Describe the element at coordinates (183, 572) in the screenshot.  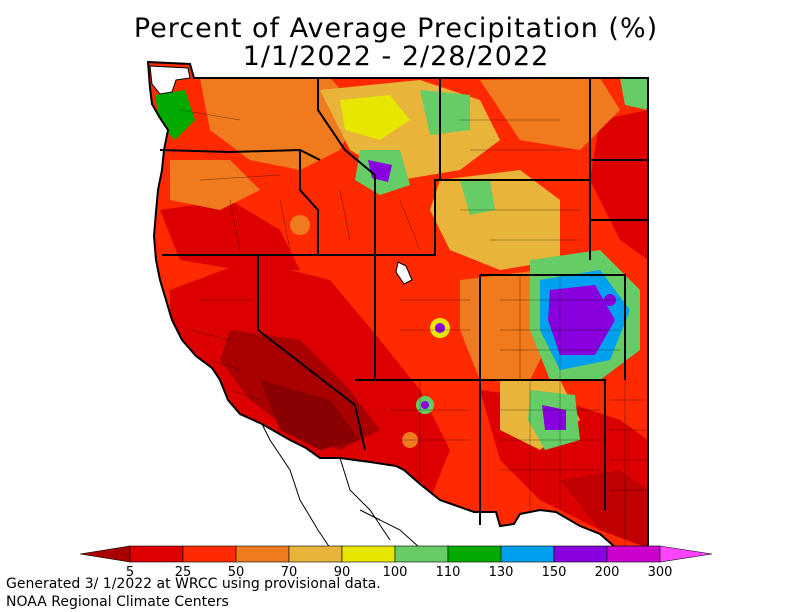
I see `legend-tick-label: 25` at that location.